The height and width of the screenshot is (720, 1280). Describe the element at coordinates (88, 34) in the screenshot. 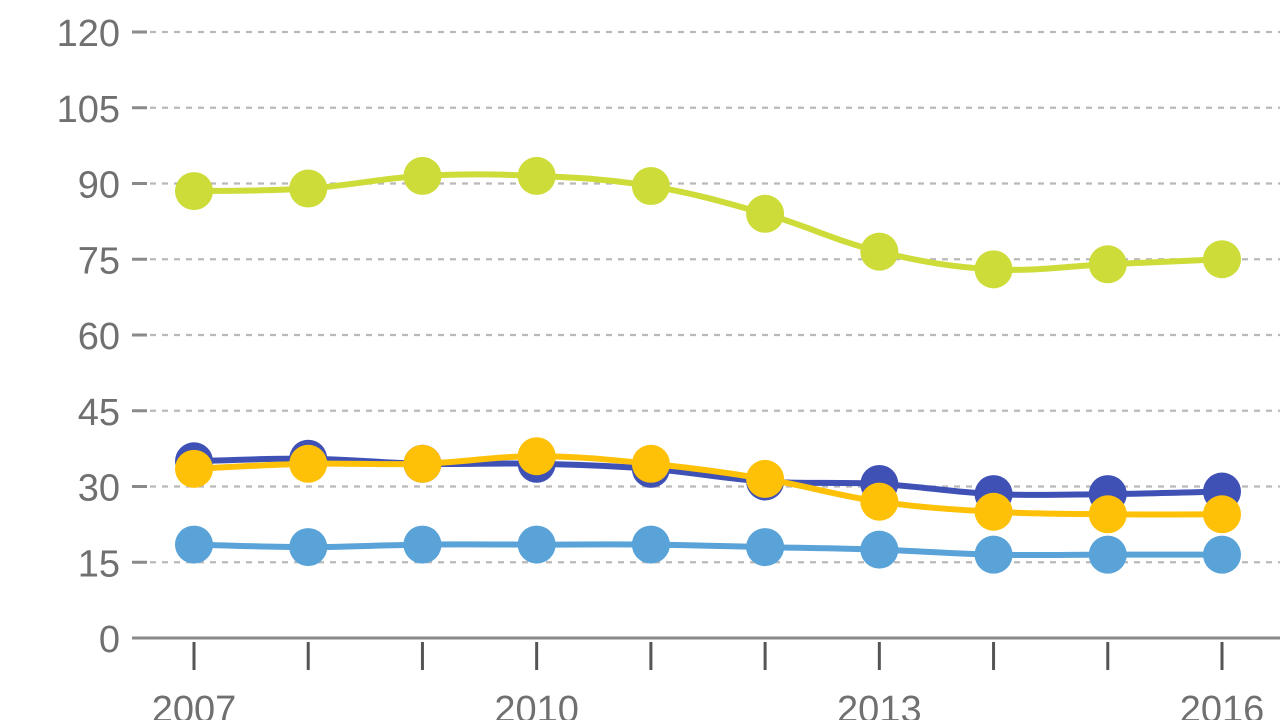

I see `y-tick-label: 120` at that location.